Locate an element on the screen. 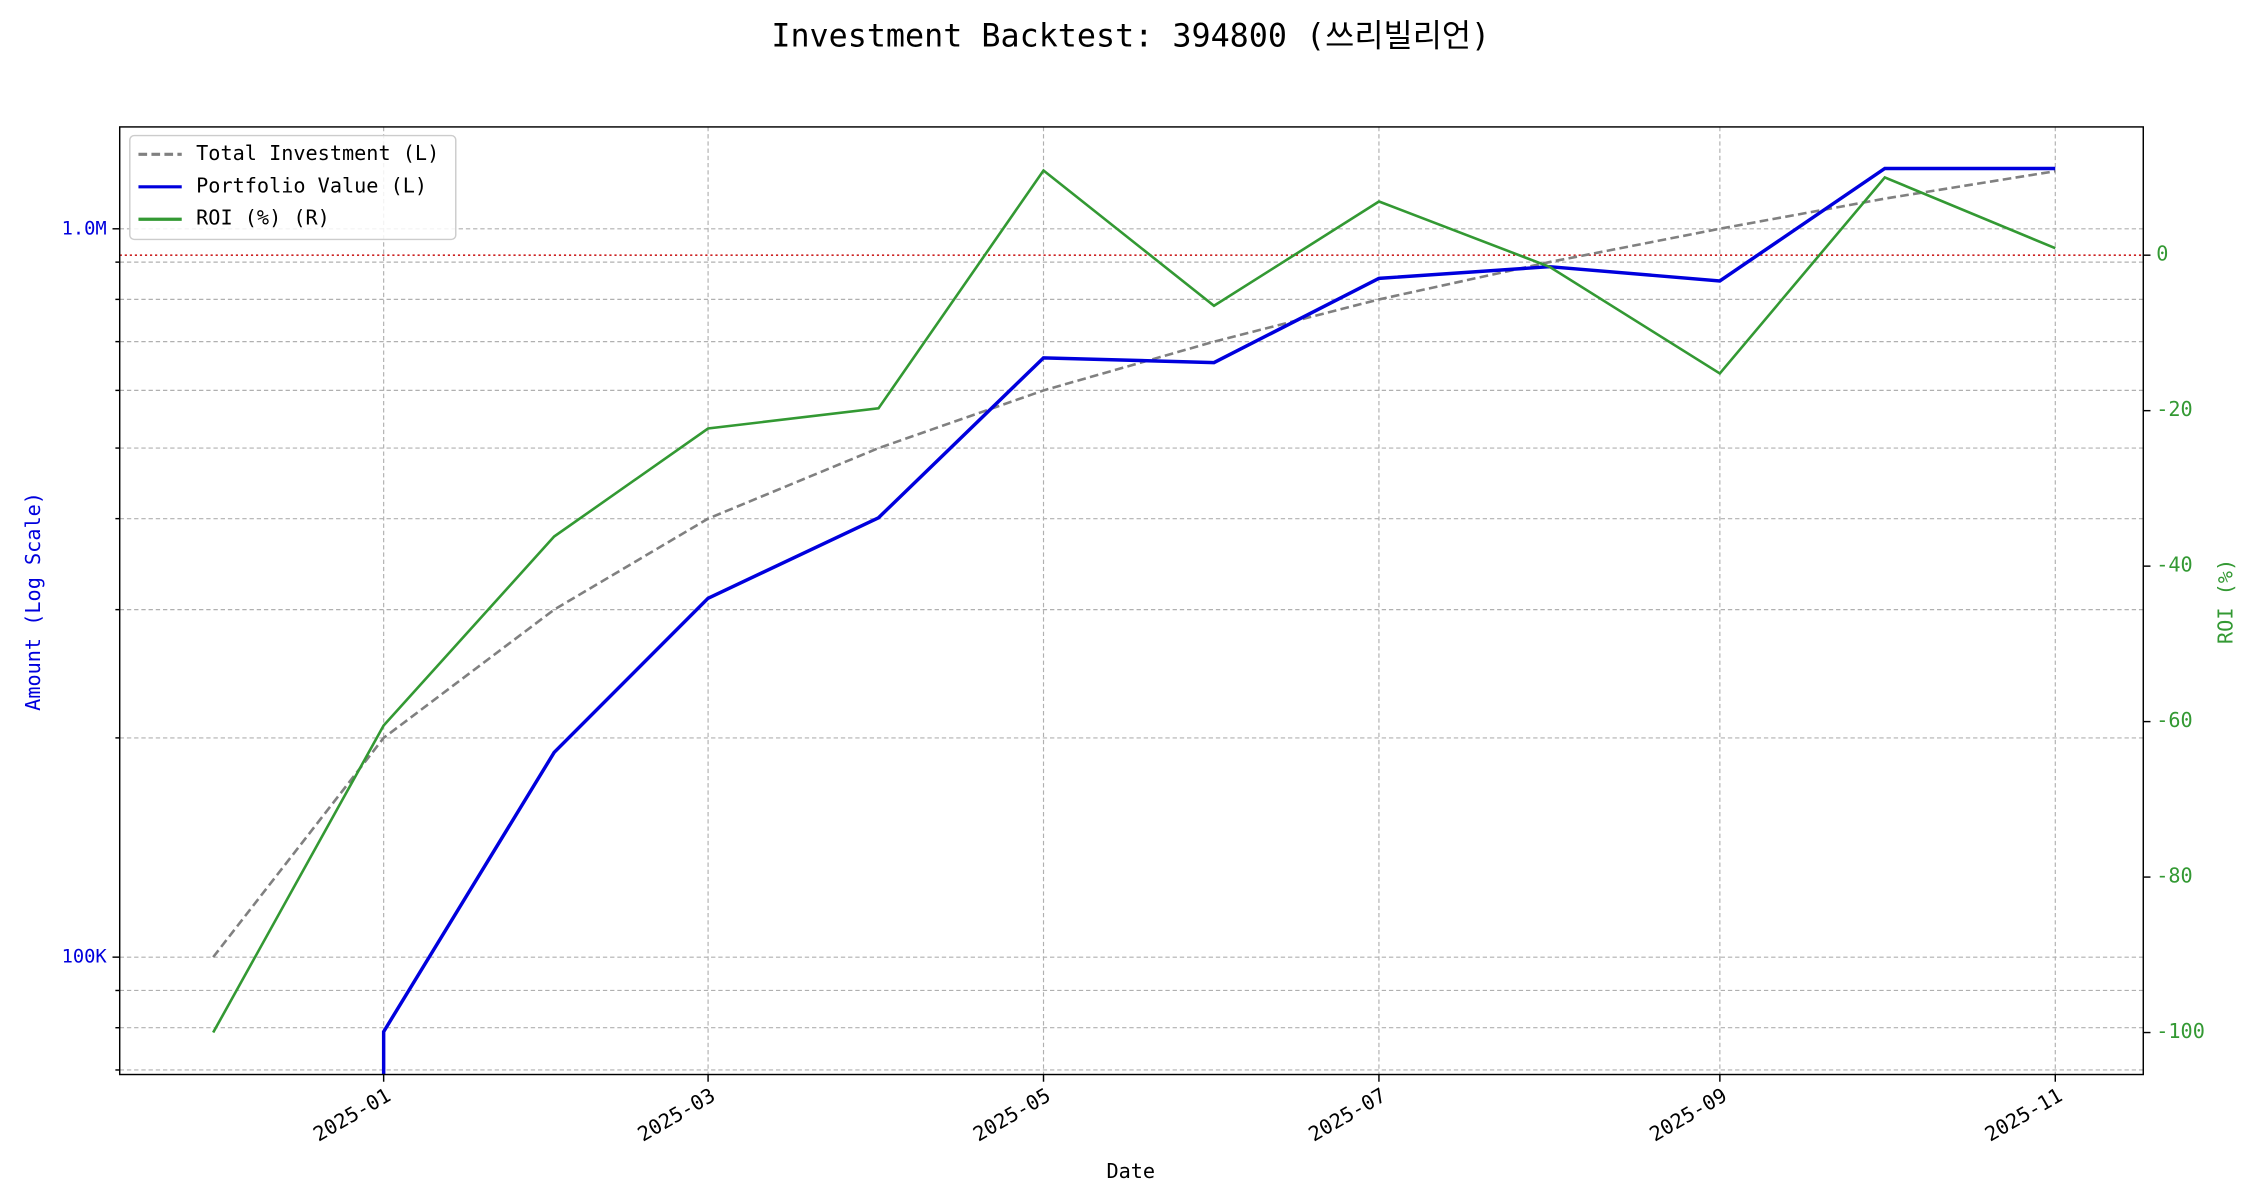  y-tick-label: 1.0M is located at coordinates (84, 228).